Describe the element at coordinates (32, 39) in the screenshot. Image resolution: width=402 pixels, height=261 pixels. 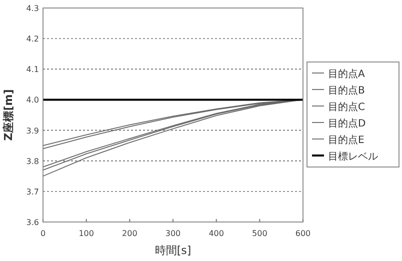
I see `y-tick-label: 4.2` at that location.